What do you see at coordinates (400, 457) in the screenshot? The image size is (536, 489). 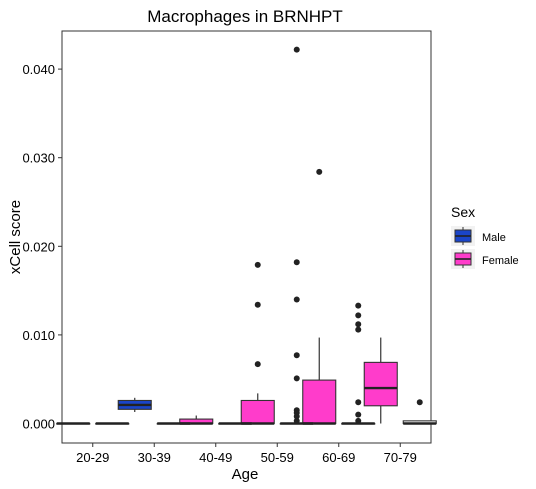 I see `x-tick-label: 70-79` at bounding box center [400, 457].